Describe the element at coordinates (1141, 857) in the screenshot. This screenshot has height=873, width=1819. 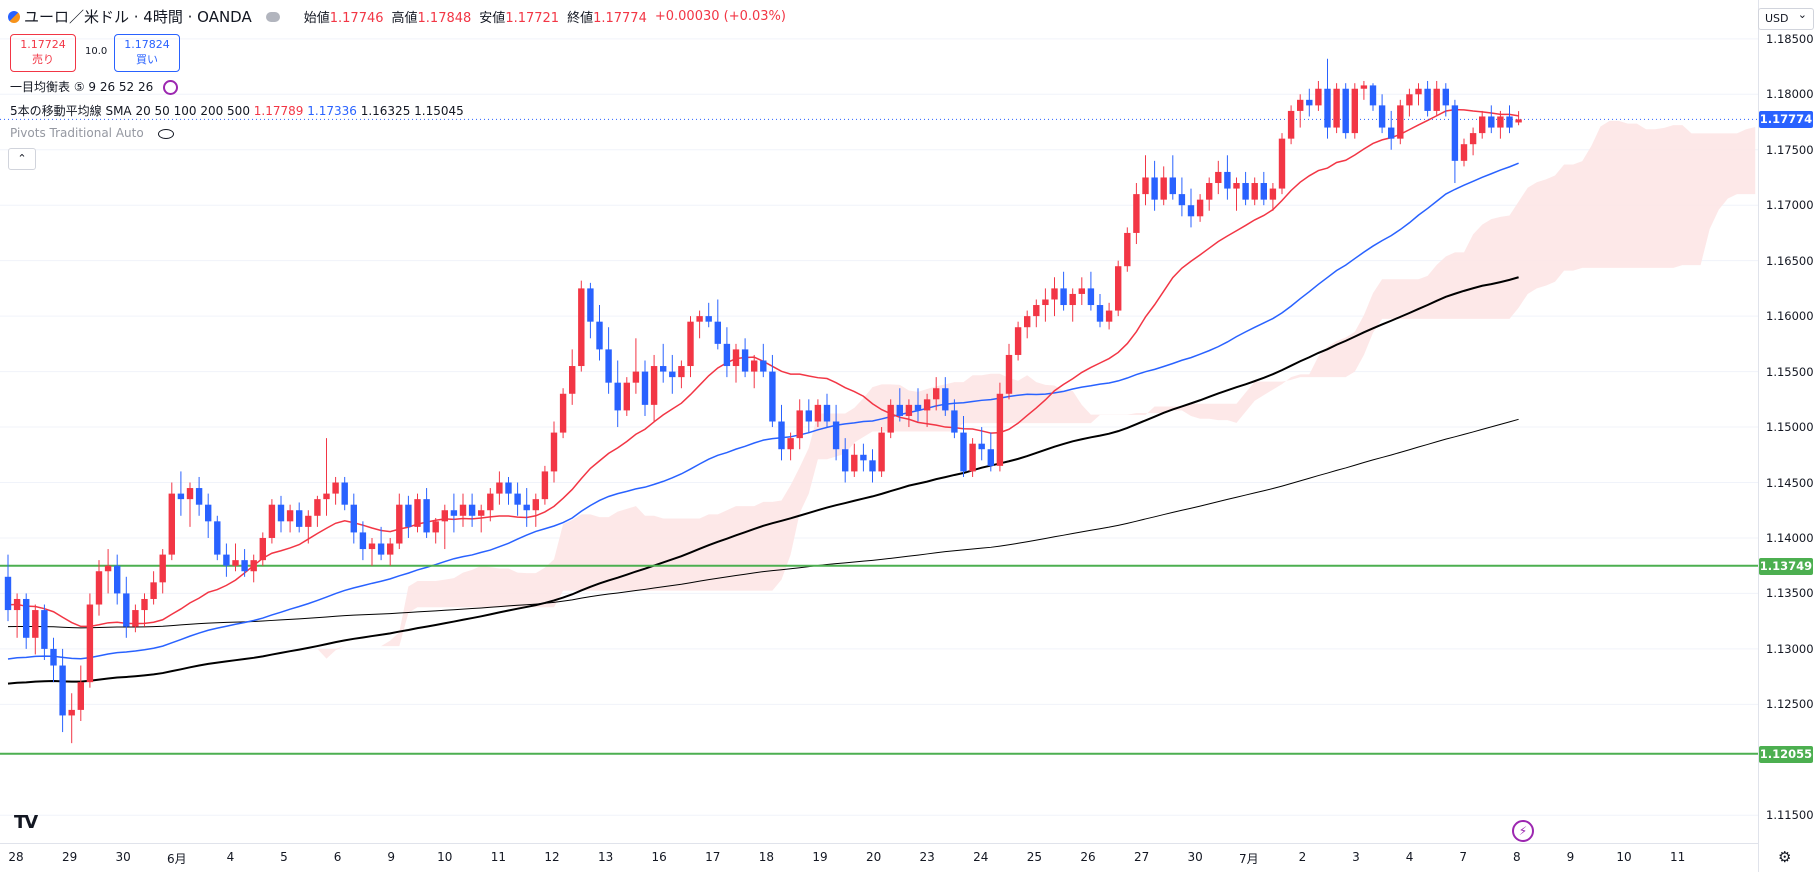
I see `time-tick-label: 27` at that location.